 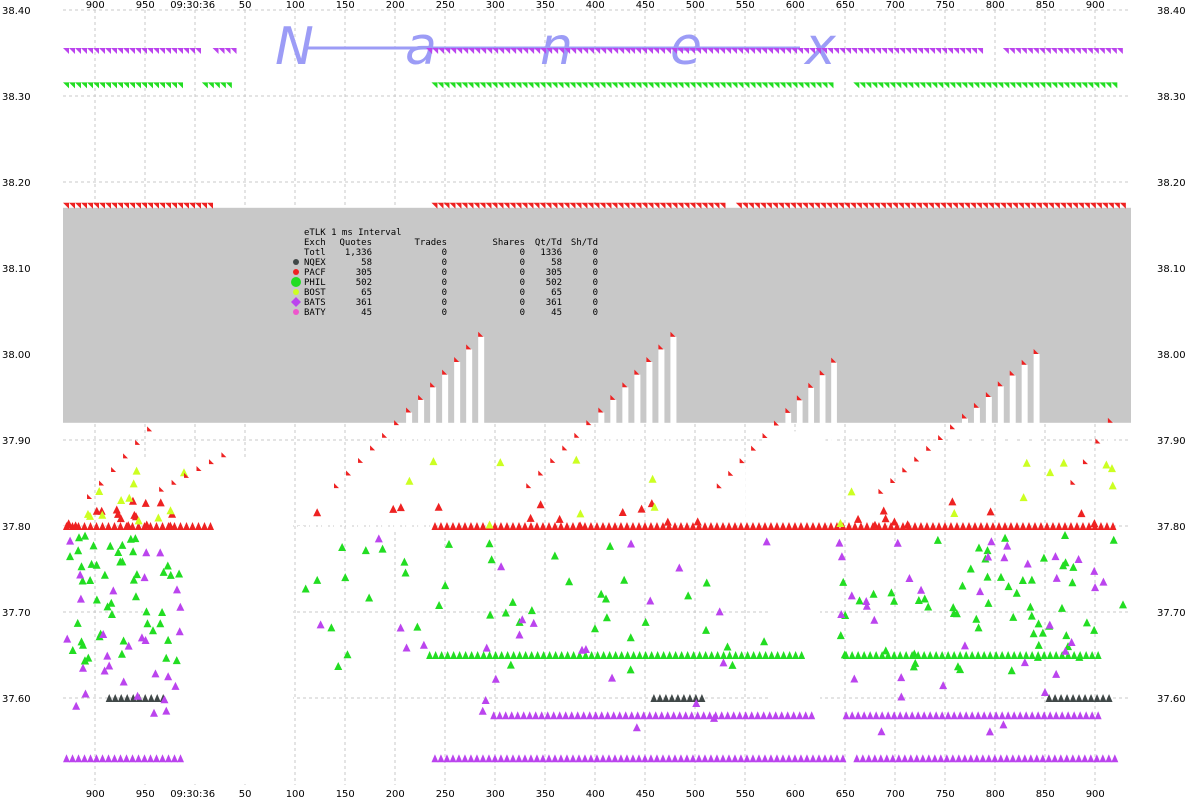 What do you see at coordinates (395, 5) in the screenshot?
I see `x-tick-label-top: 200` at bounding box center [395, 5].